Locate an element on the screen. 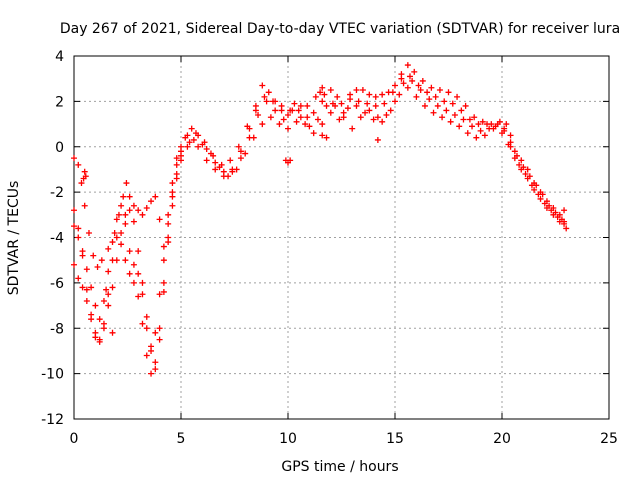 The width and height of the screenshot is (640, 480). y-tick-label: -4 is located at coordinates (57, 239).